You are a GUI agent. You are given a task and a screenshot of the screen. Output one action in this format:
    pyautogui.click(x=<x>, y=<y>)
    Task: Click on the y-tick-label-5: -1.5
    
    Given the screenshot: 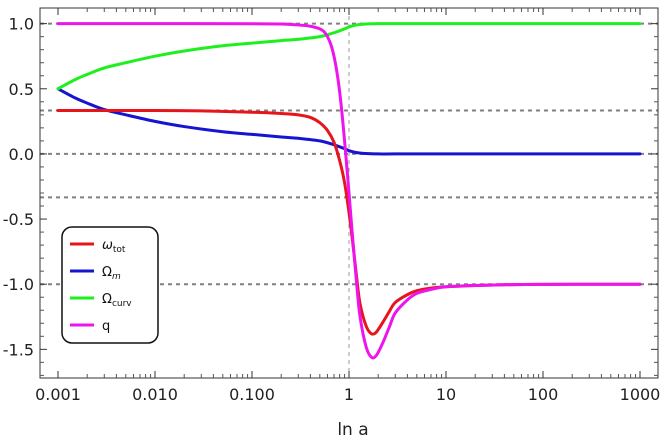 What is the action you would take?
    pyautogui.click(x=18, y=349)
    